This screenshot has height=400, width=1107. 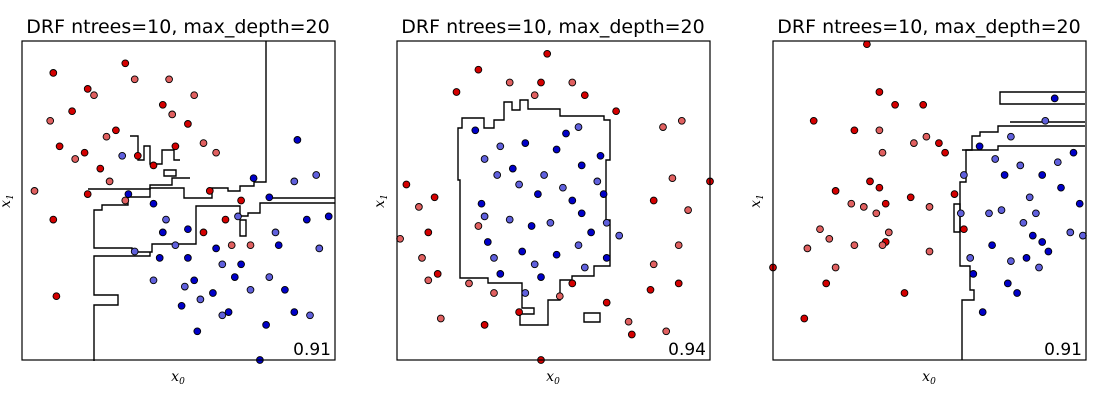 I want to click on subplot-1-xlabel: x0, so click(x=178, y=378).